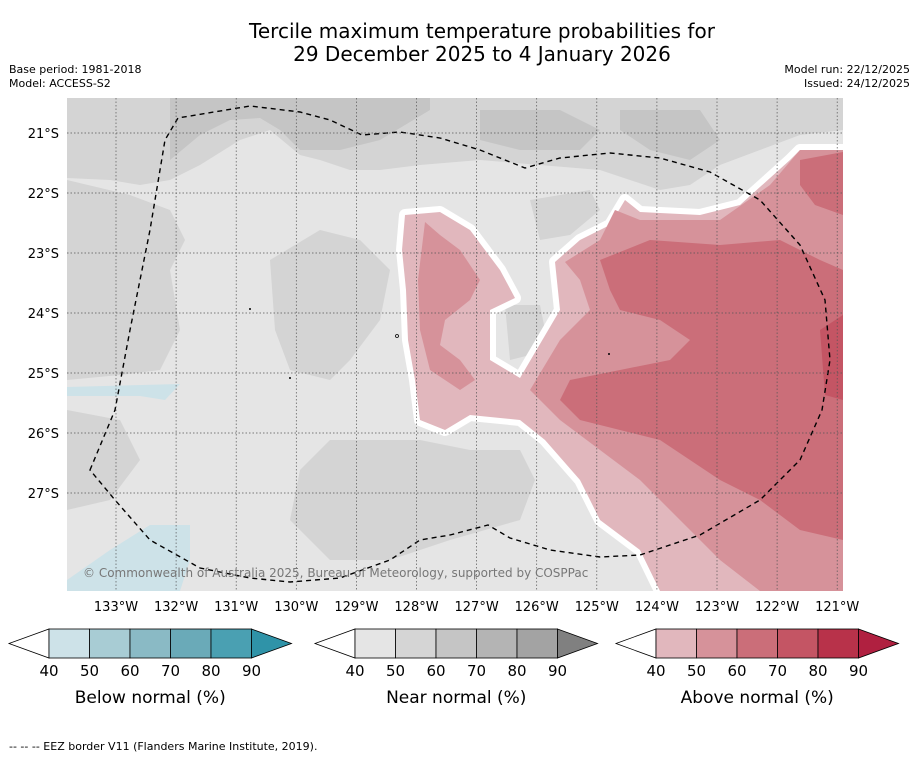 The height and width of the screenshot is (758, 919). What do you see at coordinates (150, 668) in the screenshot?
I see `legend-0: 40 50 60 70 80 90 Below normal (%)` at bounding box center [150, 668].